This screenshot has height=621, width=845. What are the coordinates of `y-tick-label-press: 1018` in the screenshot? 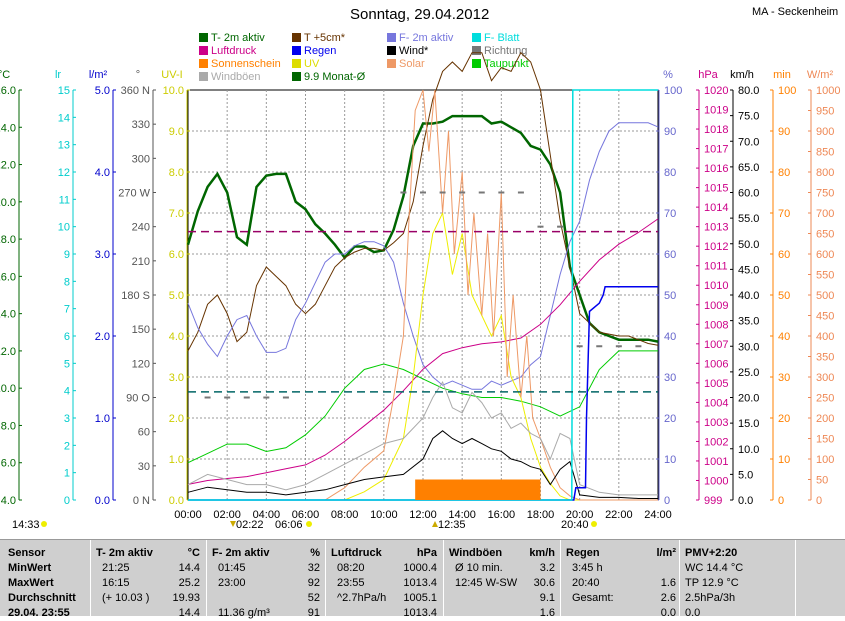 It's located at (716, 130).